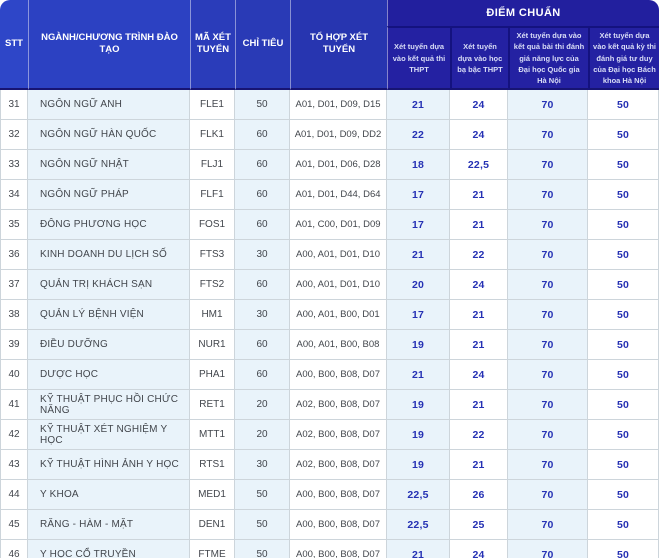 The width and height of the screenshot is (659, 558). I want to click on row-stt: 42, so click(14, 435).